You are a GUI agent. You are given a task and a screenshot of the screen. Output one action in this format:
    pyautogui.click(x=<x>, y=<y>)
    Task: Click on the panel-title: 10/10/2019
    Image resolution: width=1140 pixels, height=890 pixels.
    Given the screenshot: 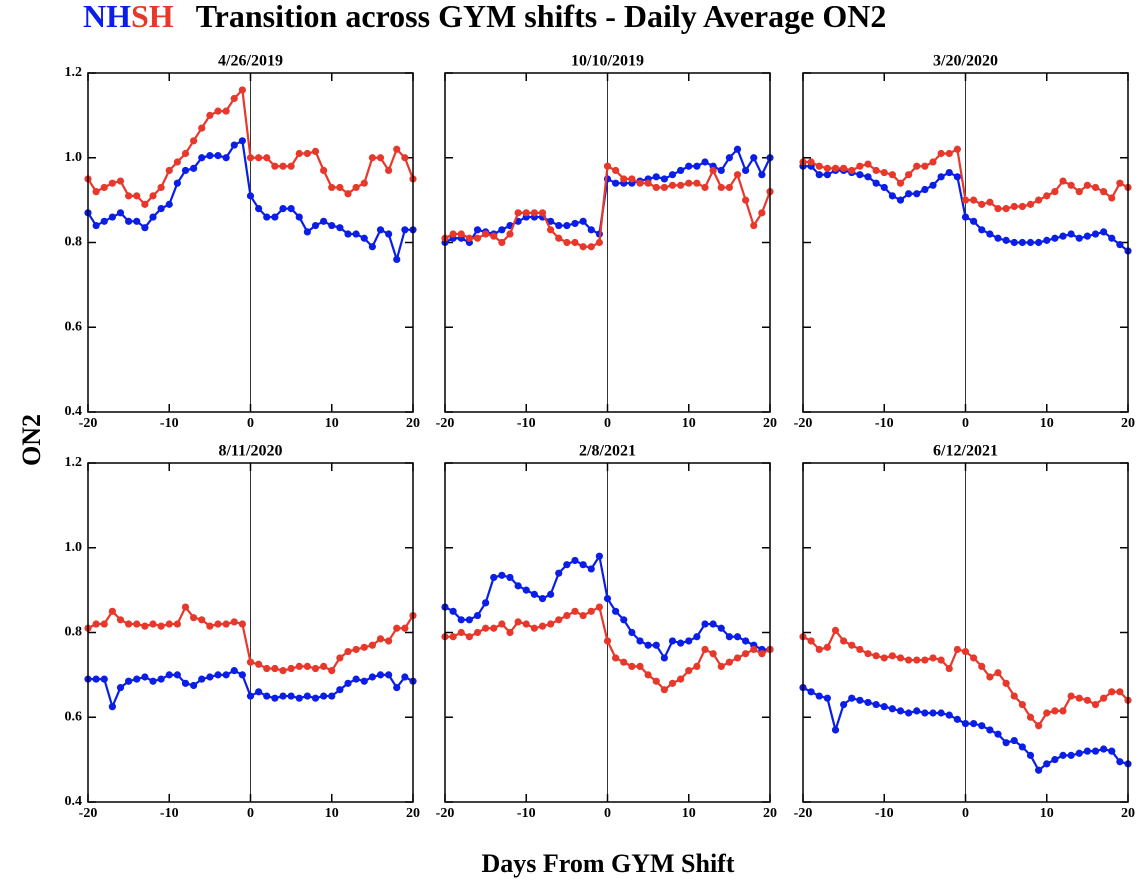 What is the action you would take?
    pyautogui.click(x=607, y=61)
    